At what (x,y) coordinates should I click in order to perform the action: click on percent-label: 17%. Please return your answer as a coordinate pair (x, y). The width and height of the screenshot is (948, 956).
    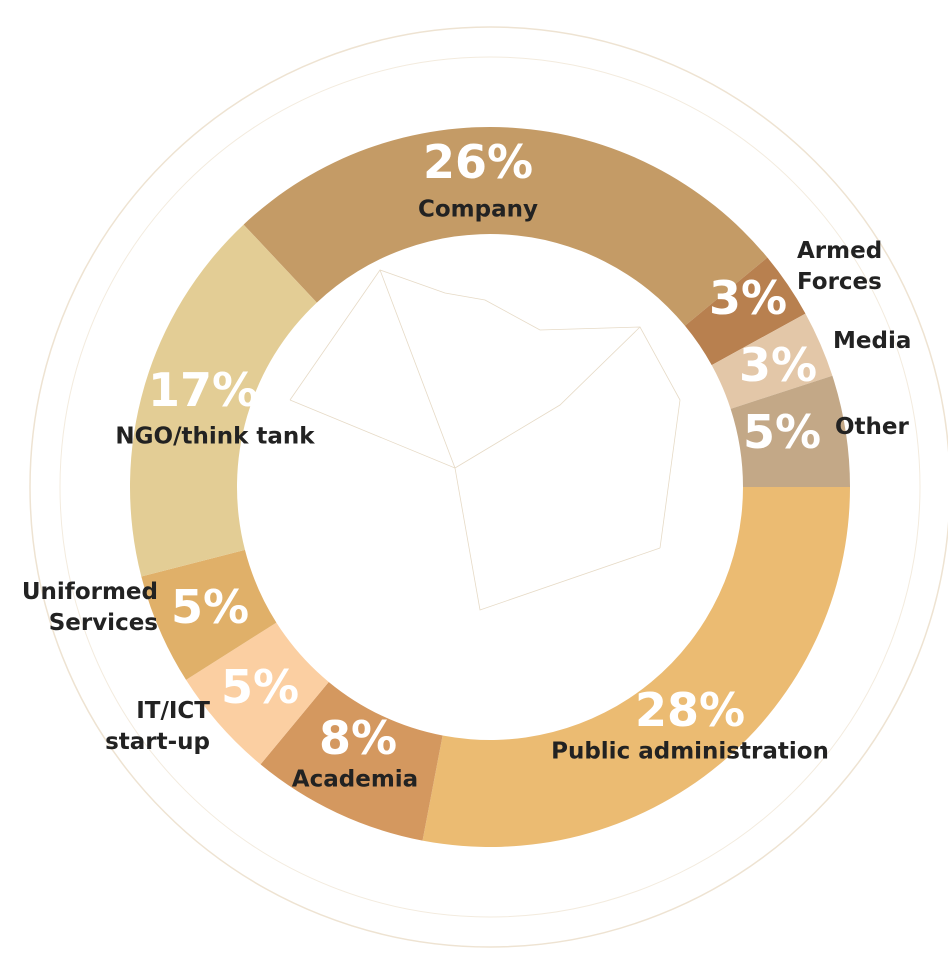
    Looking at the image, I should click on (203, 390).